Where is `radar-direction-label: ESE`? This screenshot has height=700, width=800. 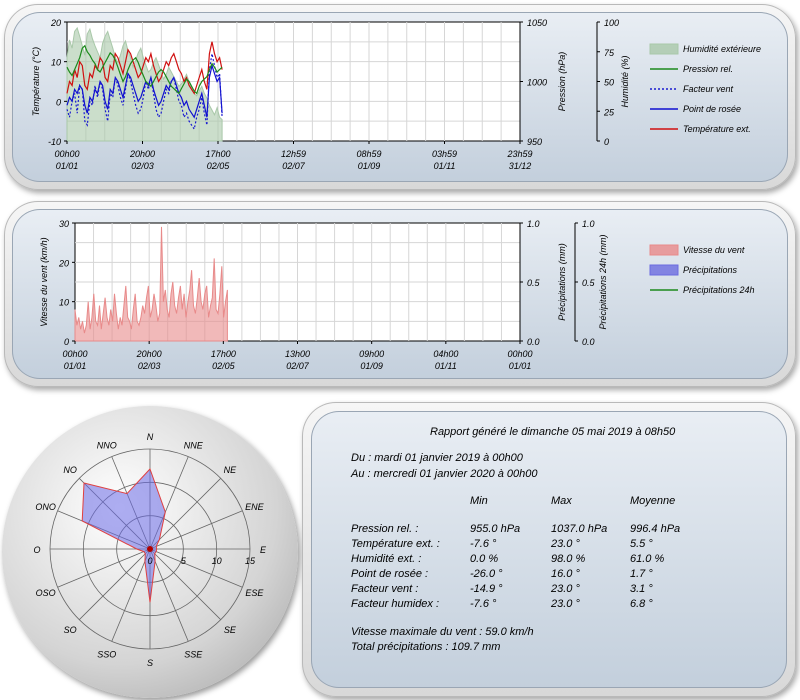 radar-direction-label: ESE is located at coordinates (254, 593).